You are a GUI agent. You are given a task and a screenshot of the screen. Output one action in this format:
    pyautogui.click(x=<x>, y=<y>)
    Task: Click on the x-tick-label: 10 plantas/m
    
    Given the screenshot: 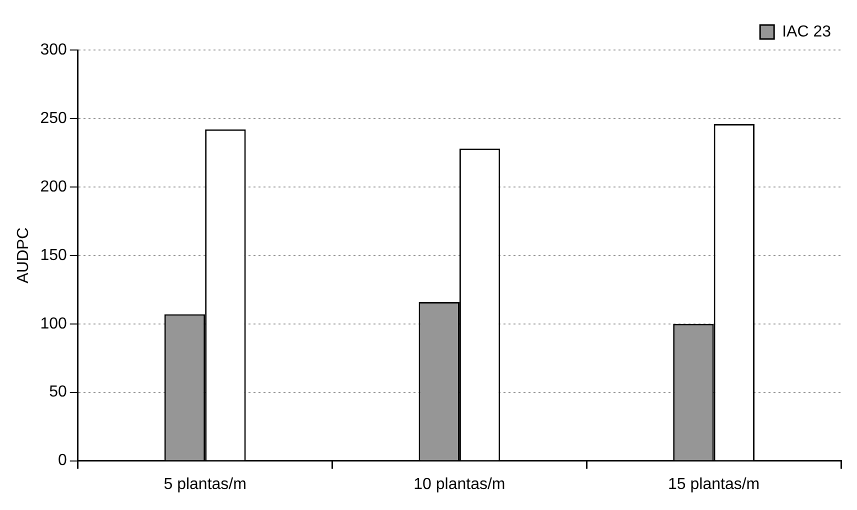 What is the action you would take?
    pyautogui.click(x=460, y=484)
    